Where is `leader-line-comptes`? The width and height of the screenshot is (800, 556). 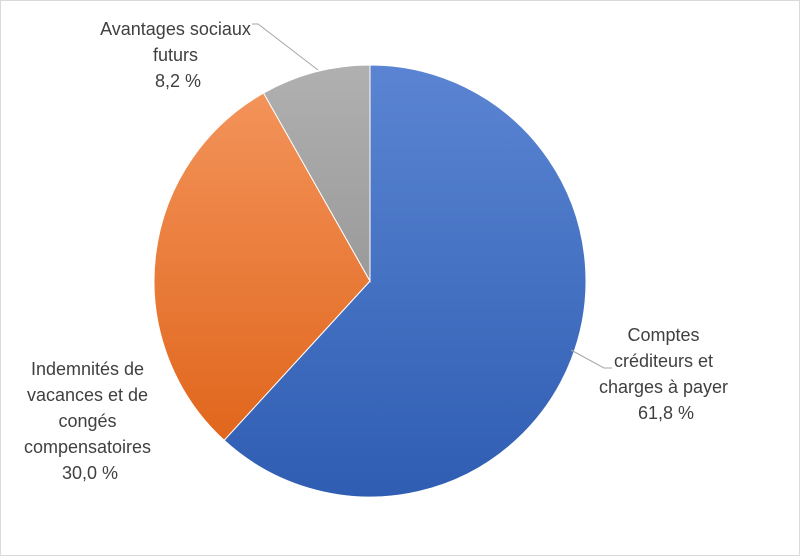 leader-line-comptes is located at coordinates (591, 359).